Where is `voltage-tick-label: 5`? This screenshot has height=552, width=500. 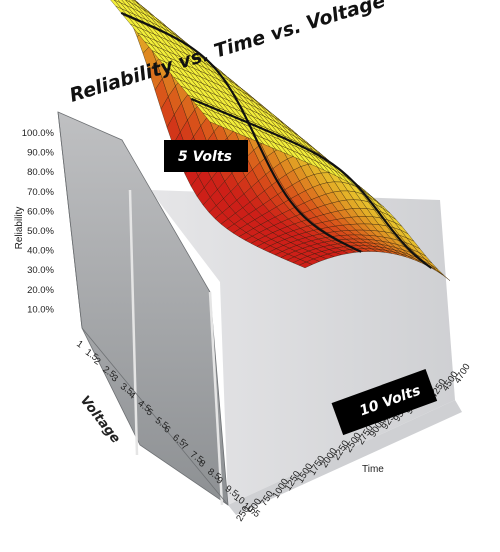
voltage-tick-label: 5 is located at coordinates (149, 413).